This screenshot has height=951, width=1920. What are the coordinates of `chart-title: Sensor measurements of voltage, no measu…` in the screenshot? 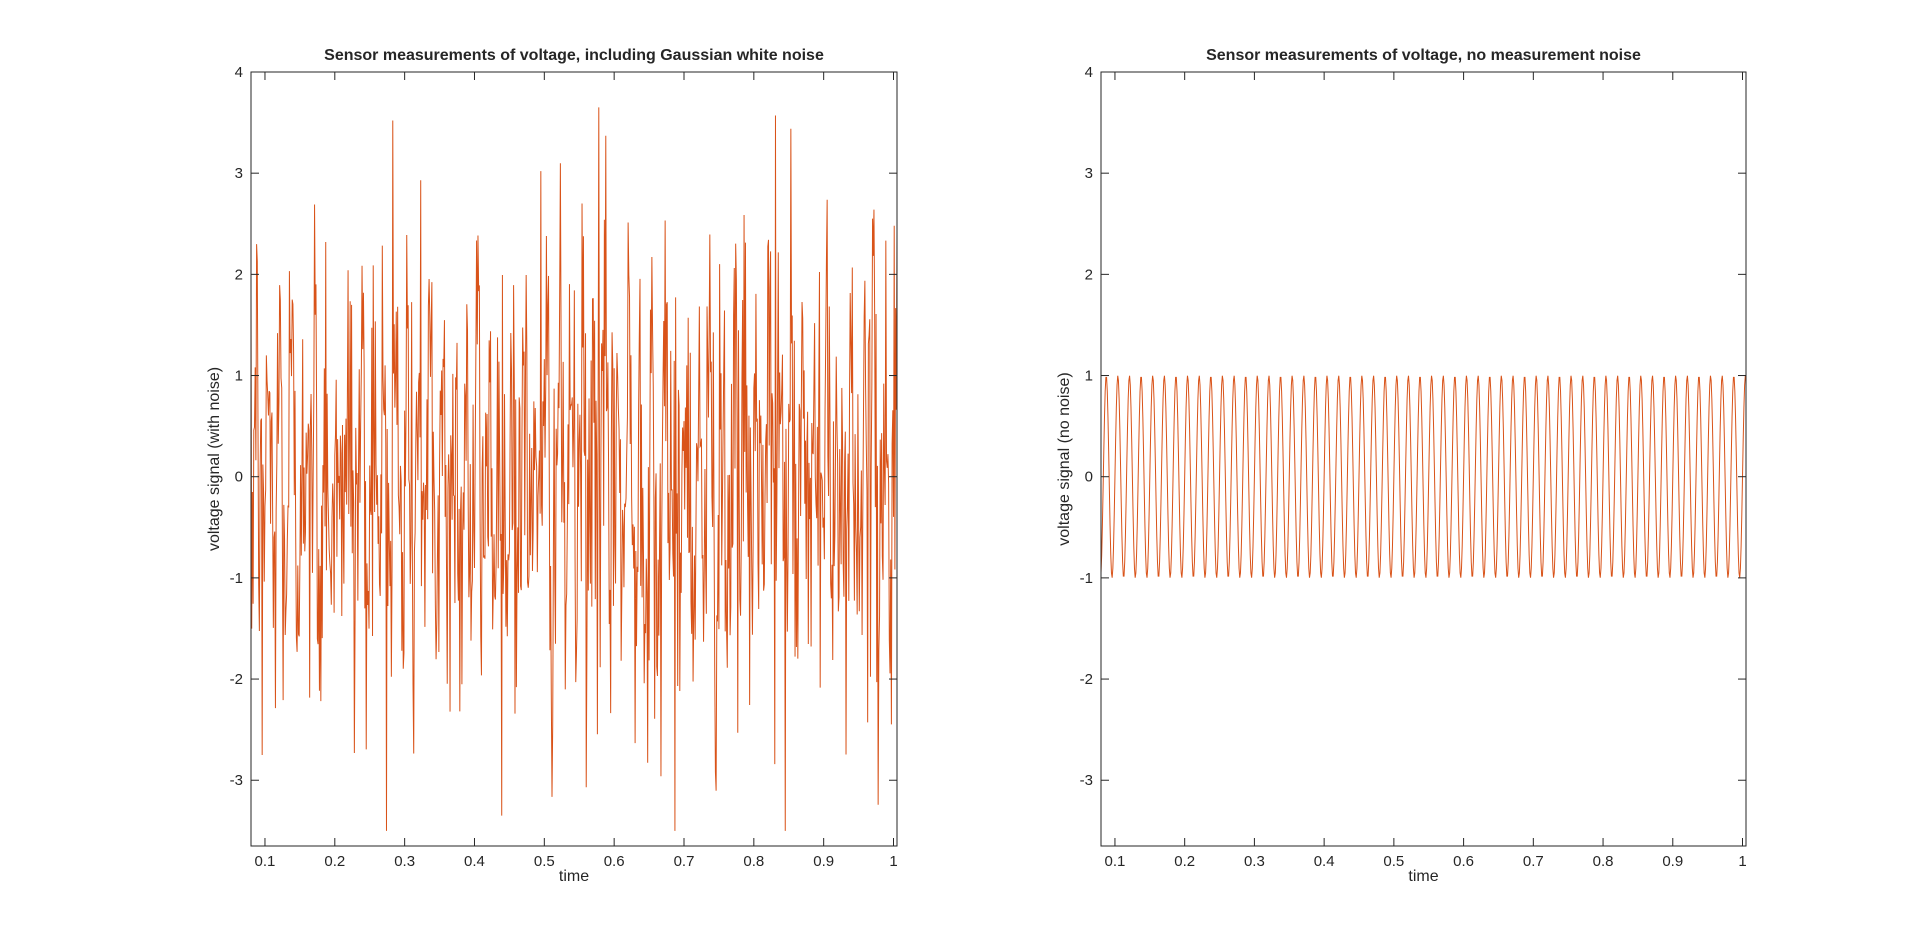 It's located at (1423, 55).